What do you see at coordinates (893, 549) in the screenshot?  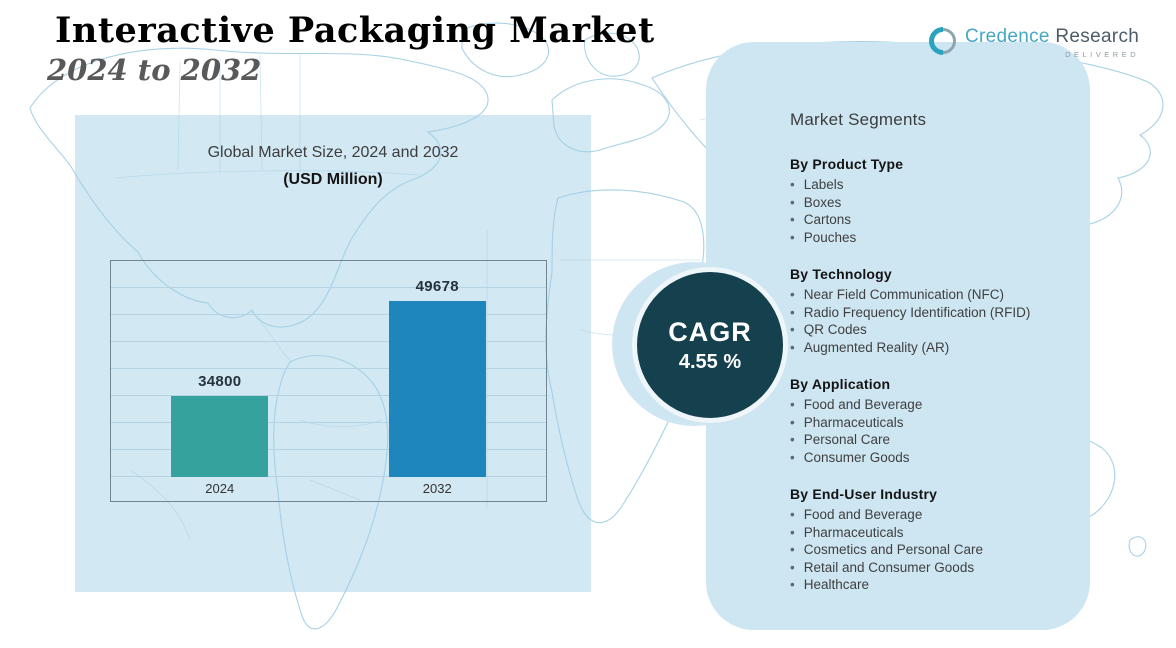 I see `segment-item-label: Cosmetics and Personal Care` at bounding box center [893, 549].